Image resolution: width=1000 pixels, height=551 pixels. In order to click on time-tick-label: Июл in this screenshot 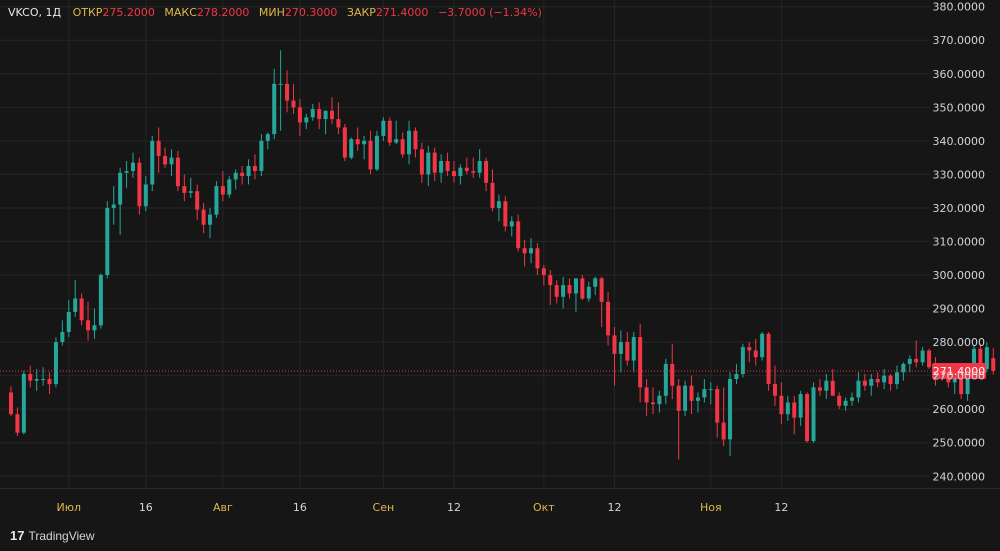, I will do `click(69, 507)`.